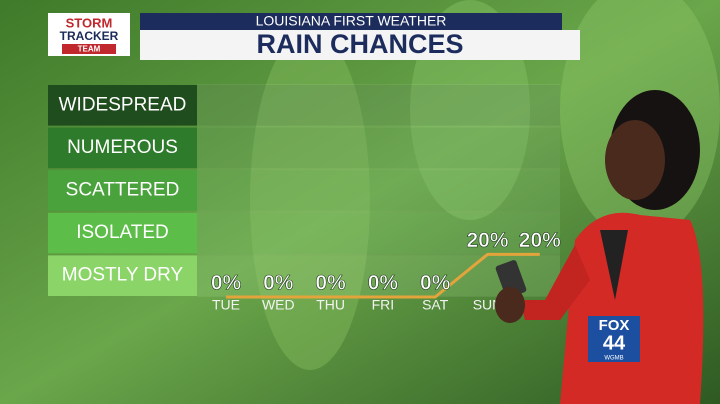 The width and height of the screenshot is (720, 404). I want to click on logo-text: TEAM, so click(89, 49).